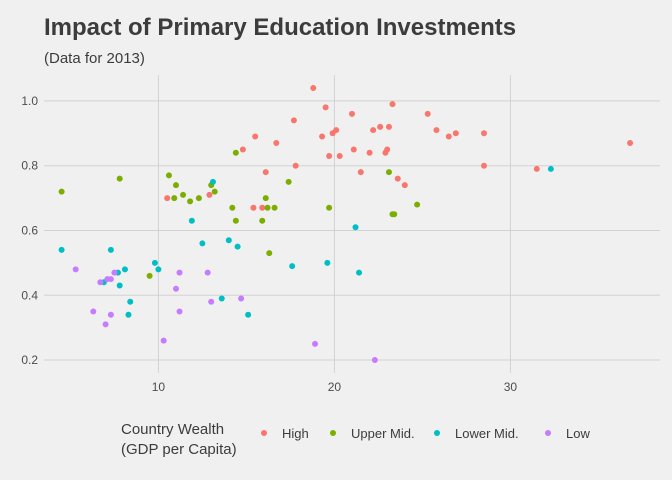 The width and height of the screenshot is (672, 480). Describe the element at coordinates (511, 387) in the screenshot. I see `x-tick-label: 30` at that location.